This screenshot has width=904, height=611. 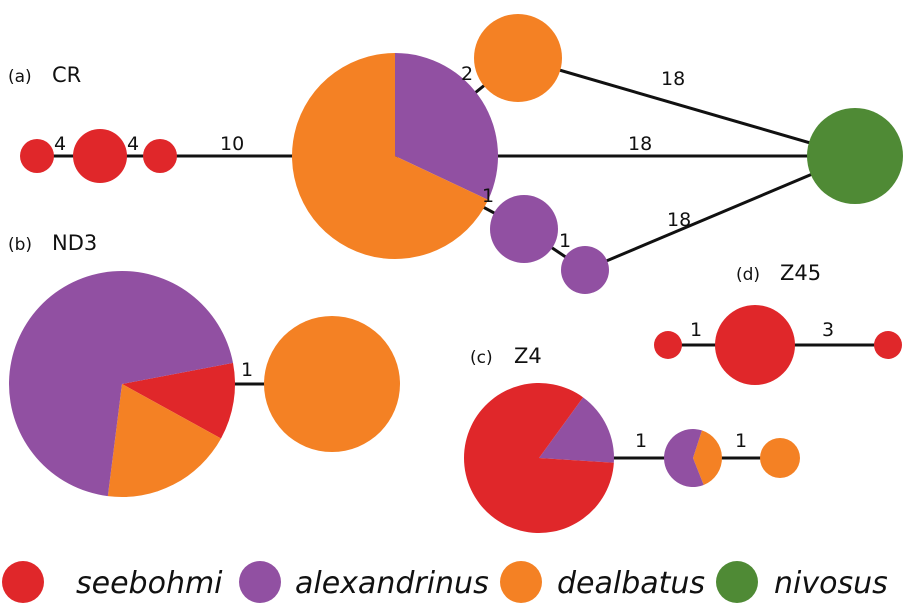 What do you see at coordinates (260, 582) in the screenshot?
I see `legend-swatch-alexandrinus` at bounding box center [260, 582].